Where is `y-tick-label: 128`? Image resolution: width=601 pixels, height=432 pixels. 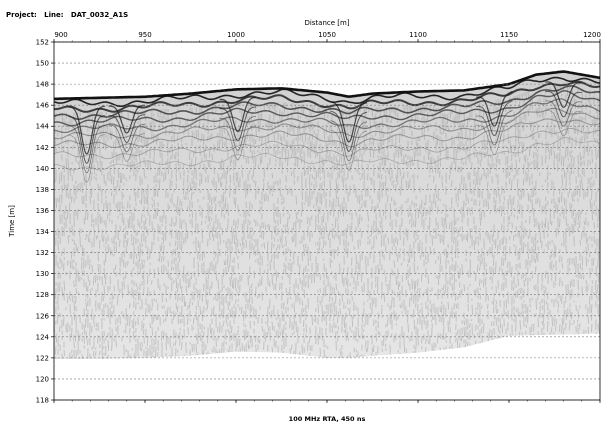
y-tick-label: 128 is located at coordinates (42, 295).